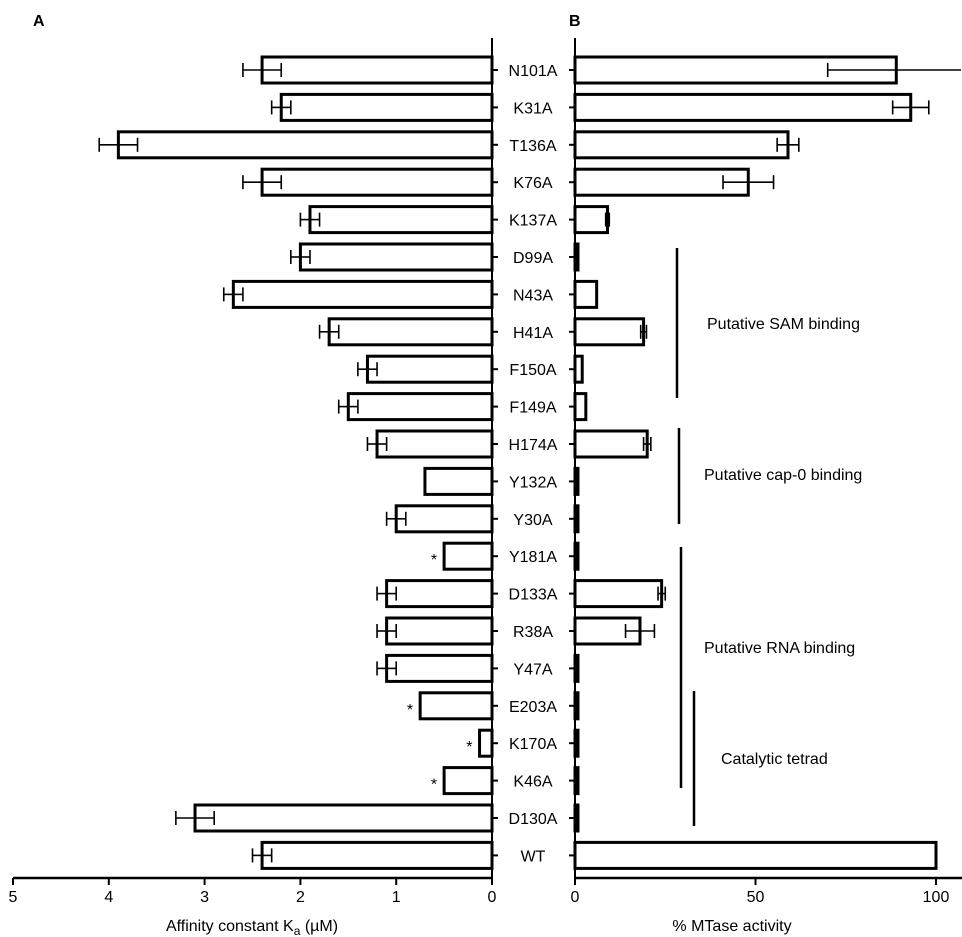 The image size is (962, 937). I want to click on category-label: N43A, so click(533, 295).